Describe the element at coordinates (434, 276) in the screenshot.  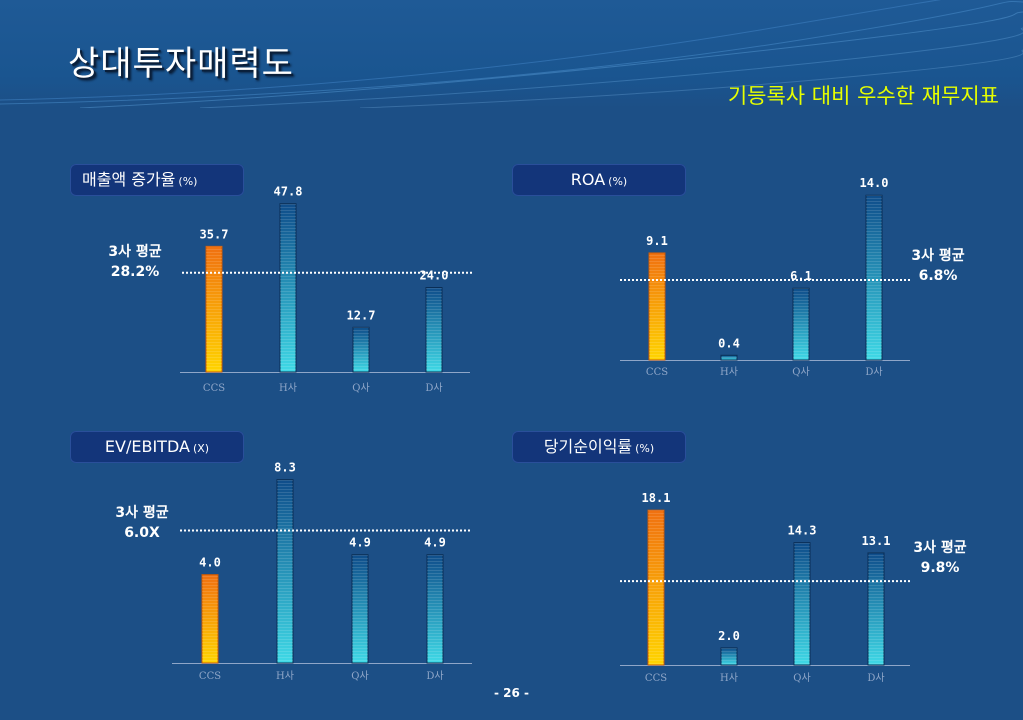
I see `value-label-D사: 24.0` at that location.